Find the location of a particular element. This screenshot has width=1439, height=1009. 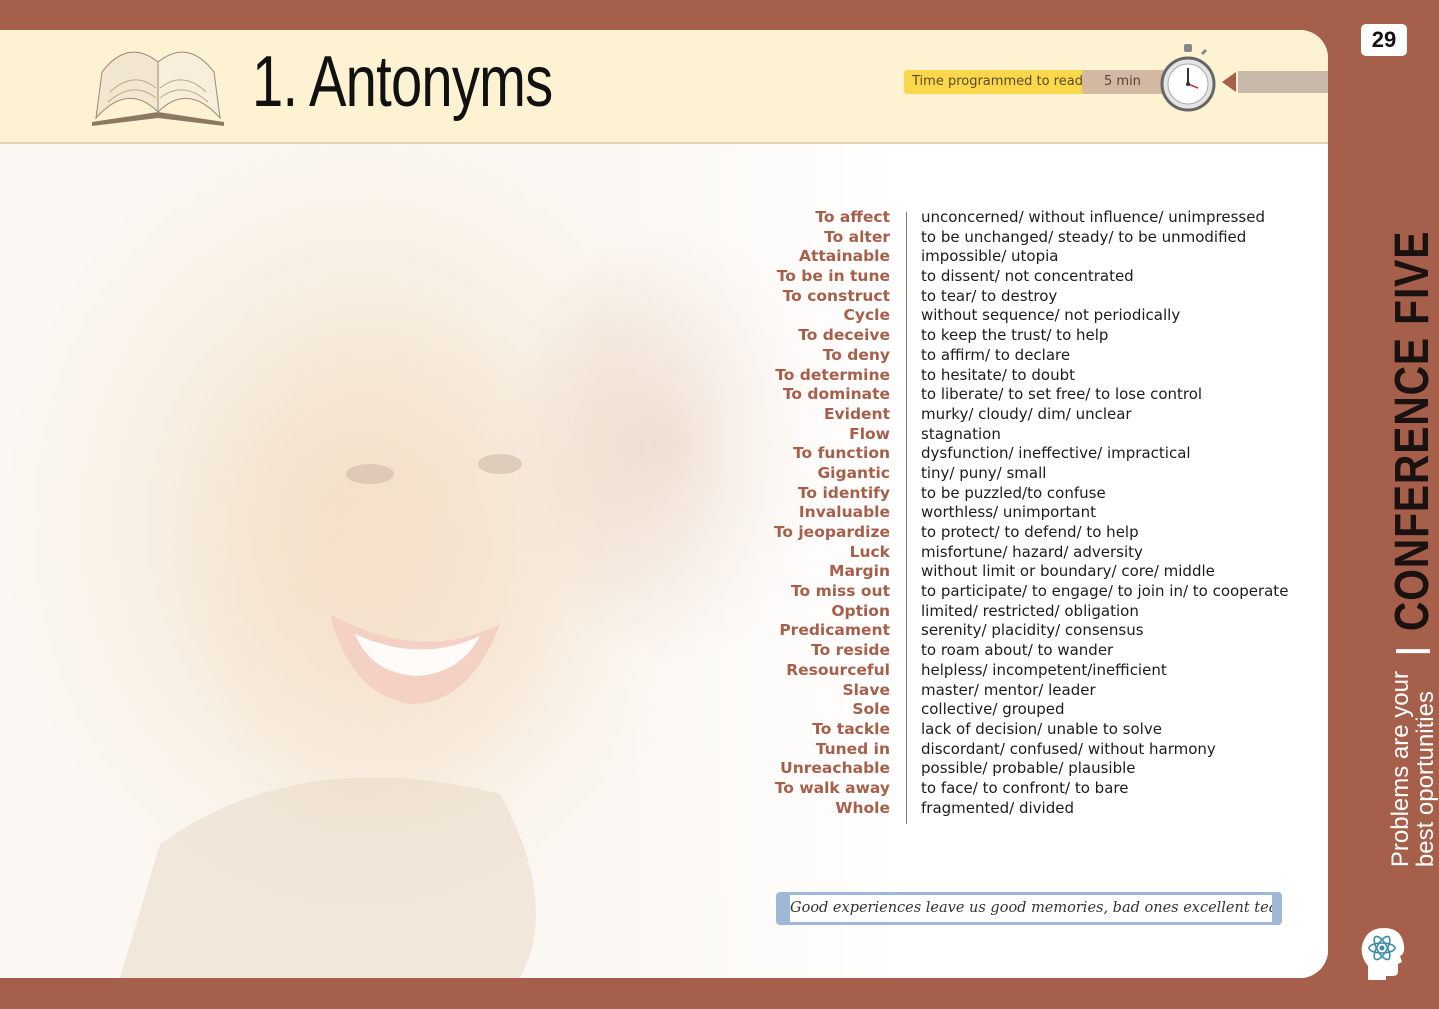

sidebar-chapter: CONFERENCE FIVE is located at coordinates (1412, 431).